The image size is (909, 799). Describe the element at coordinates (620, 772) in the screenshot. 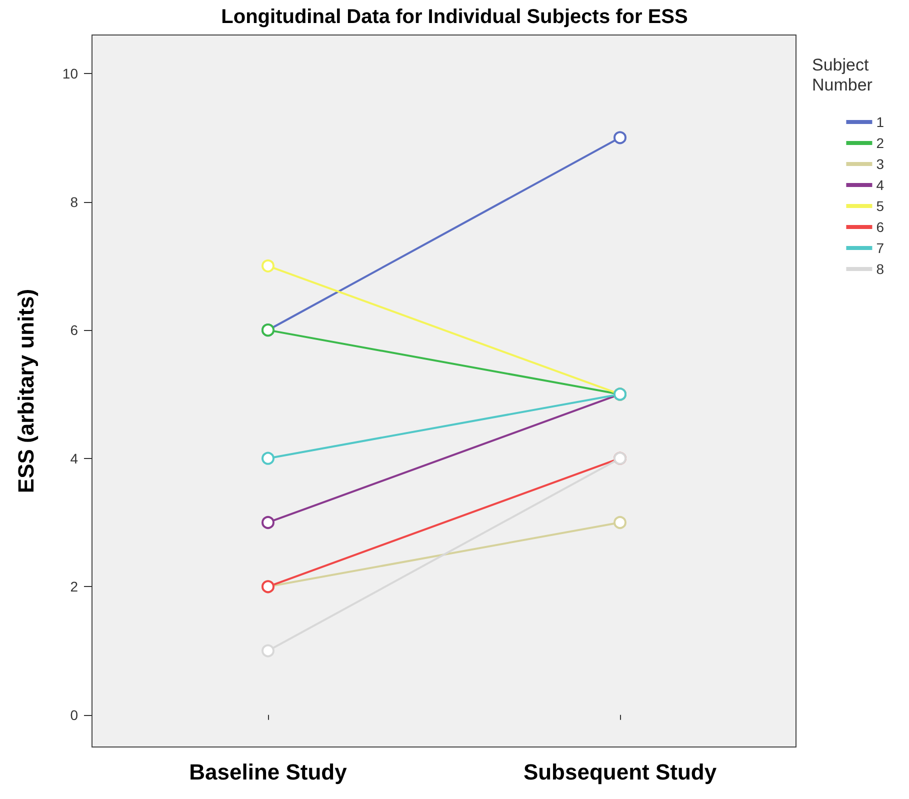

I see `x-tick-label: Subsequent Study` at that location.